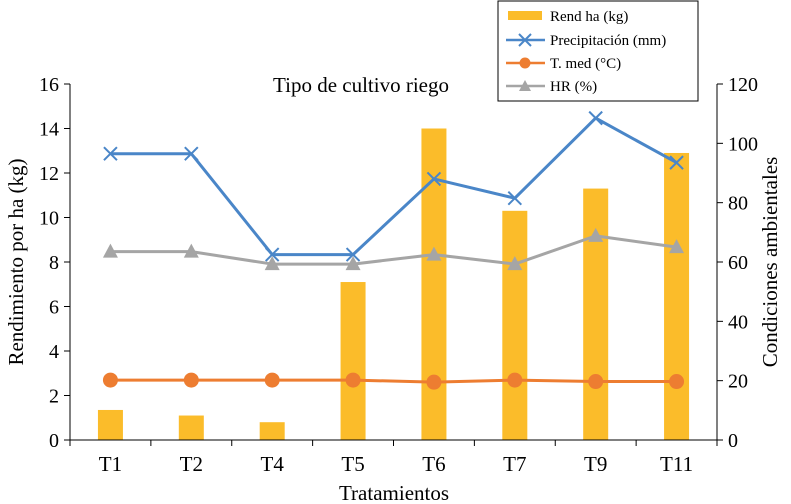 The image size is (791, 504). Describe the element at coordinates (434, 179) in the screenshot. I see `point-1-T6` at that location.